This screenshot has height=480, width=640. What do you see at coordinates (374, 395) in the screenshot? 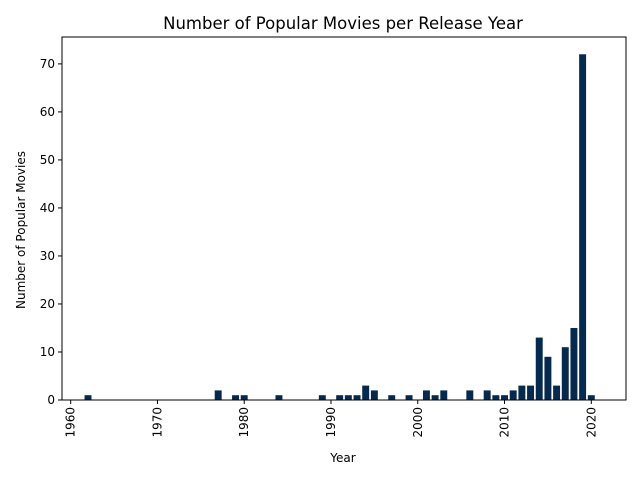
I see `bar-1995` at bounding box center [374, 395].